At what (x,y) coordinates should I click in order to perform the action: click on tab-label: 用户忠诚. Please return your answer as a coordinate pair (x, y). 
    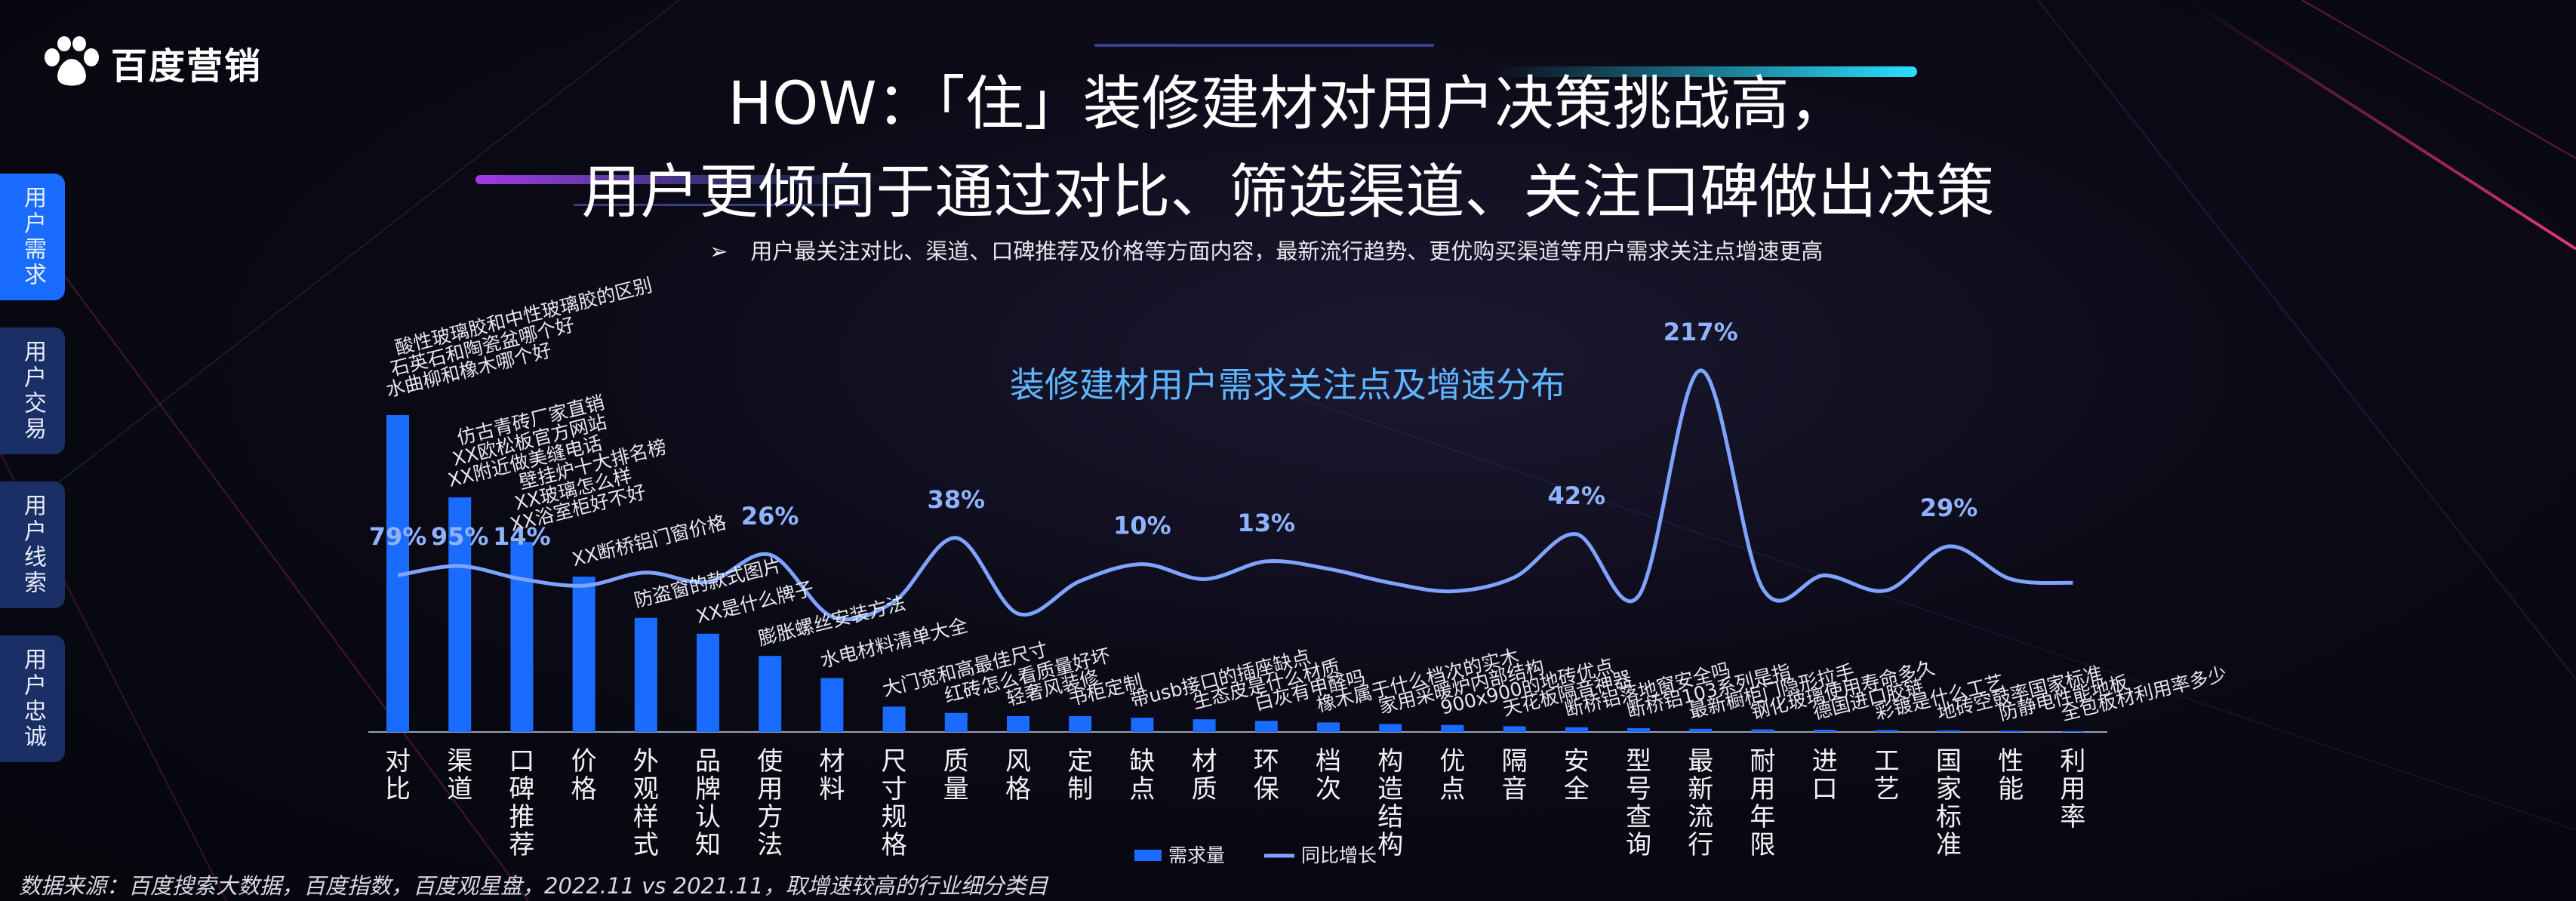
    Looking at the image, I should click on (33, 698).